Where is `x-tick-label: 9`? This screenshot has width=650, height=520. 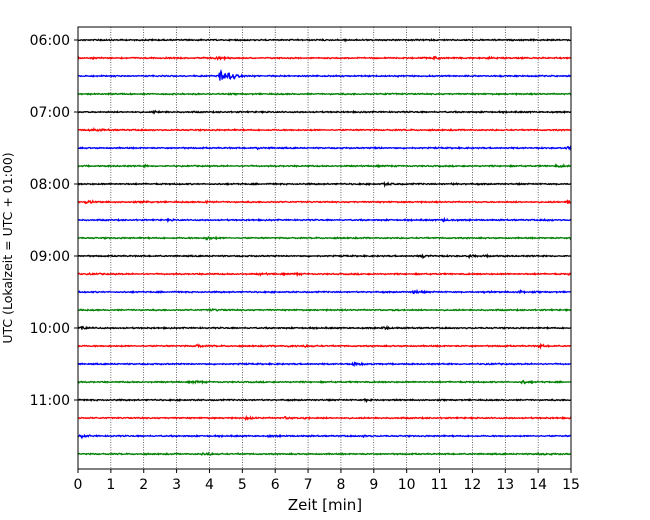 x-tick-label: 9 is located at coordinates (373, 485).